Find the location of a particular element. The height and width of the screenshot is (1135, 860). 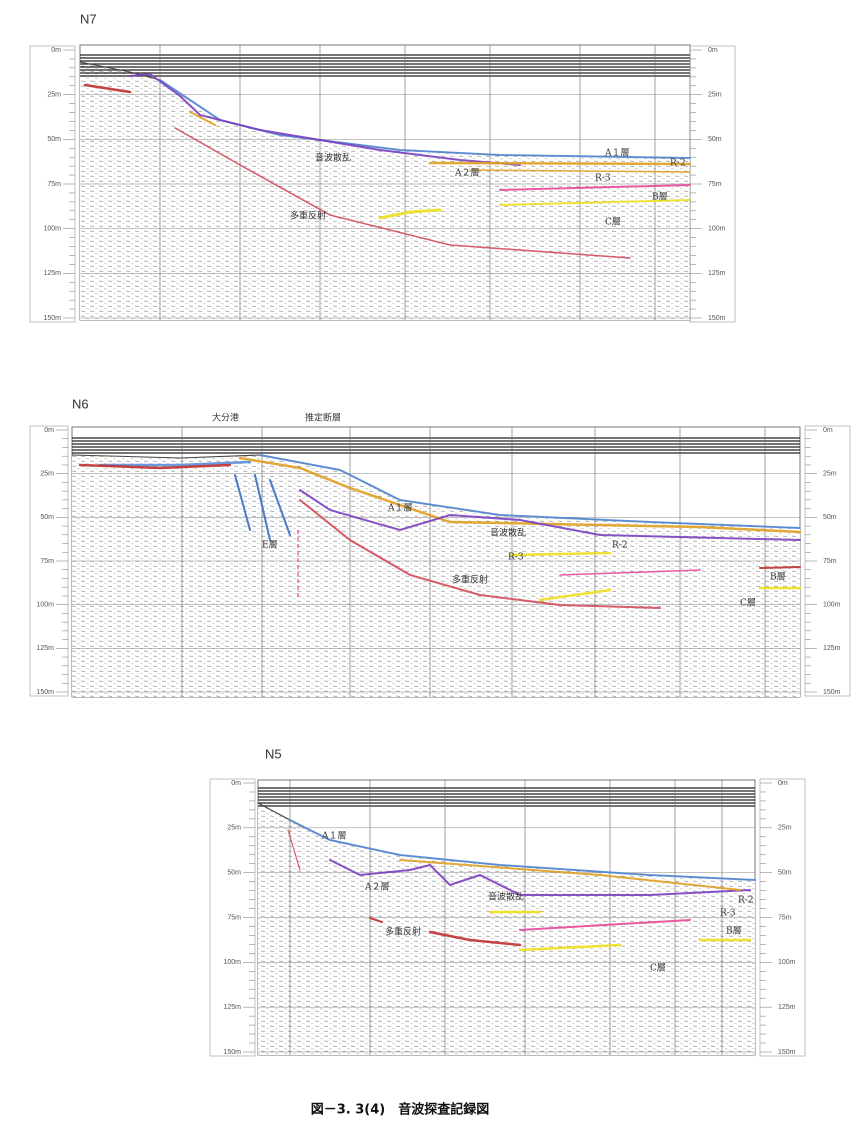

layer-annotation: 大分港 is located at coordinates (225, 418).